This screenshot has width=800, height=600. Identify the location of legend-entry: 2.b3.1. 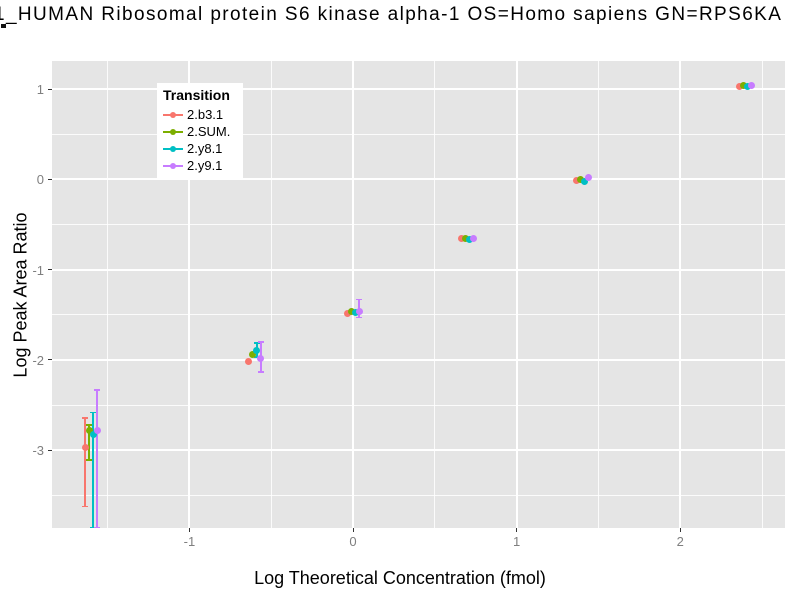
(200, 114).